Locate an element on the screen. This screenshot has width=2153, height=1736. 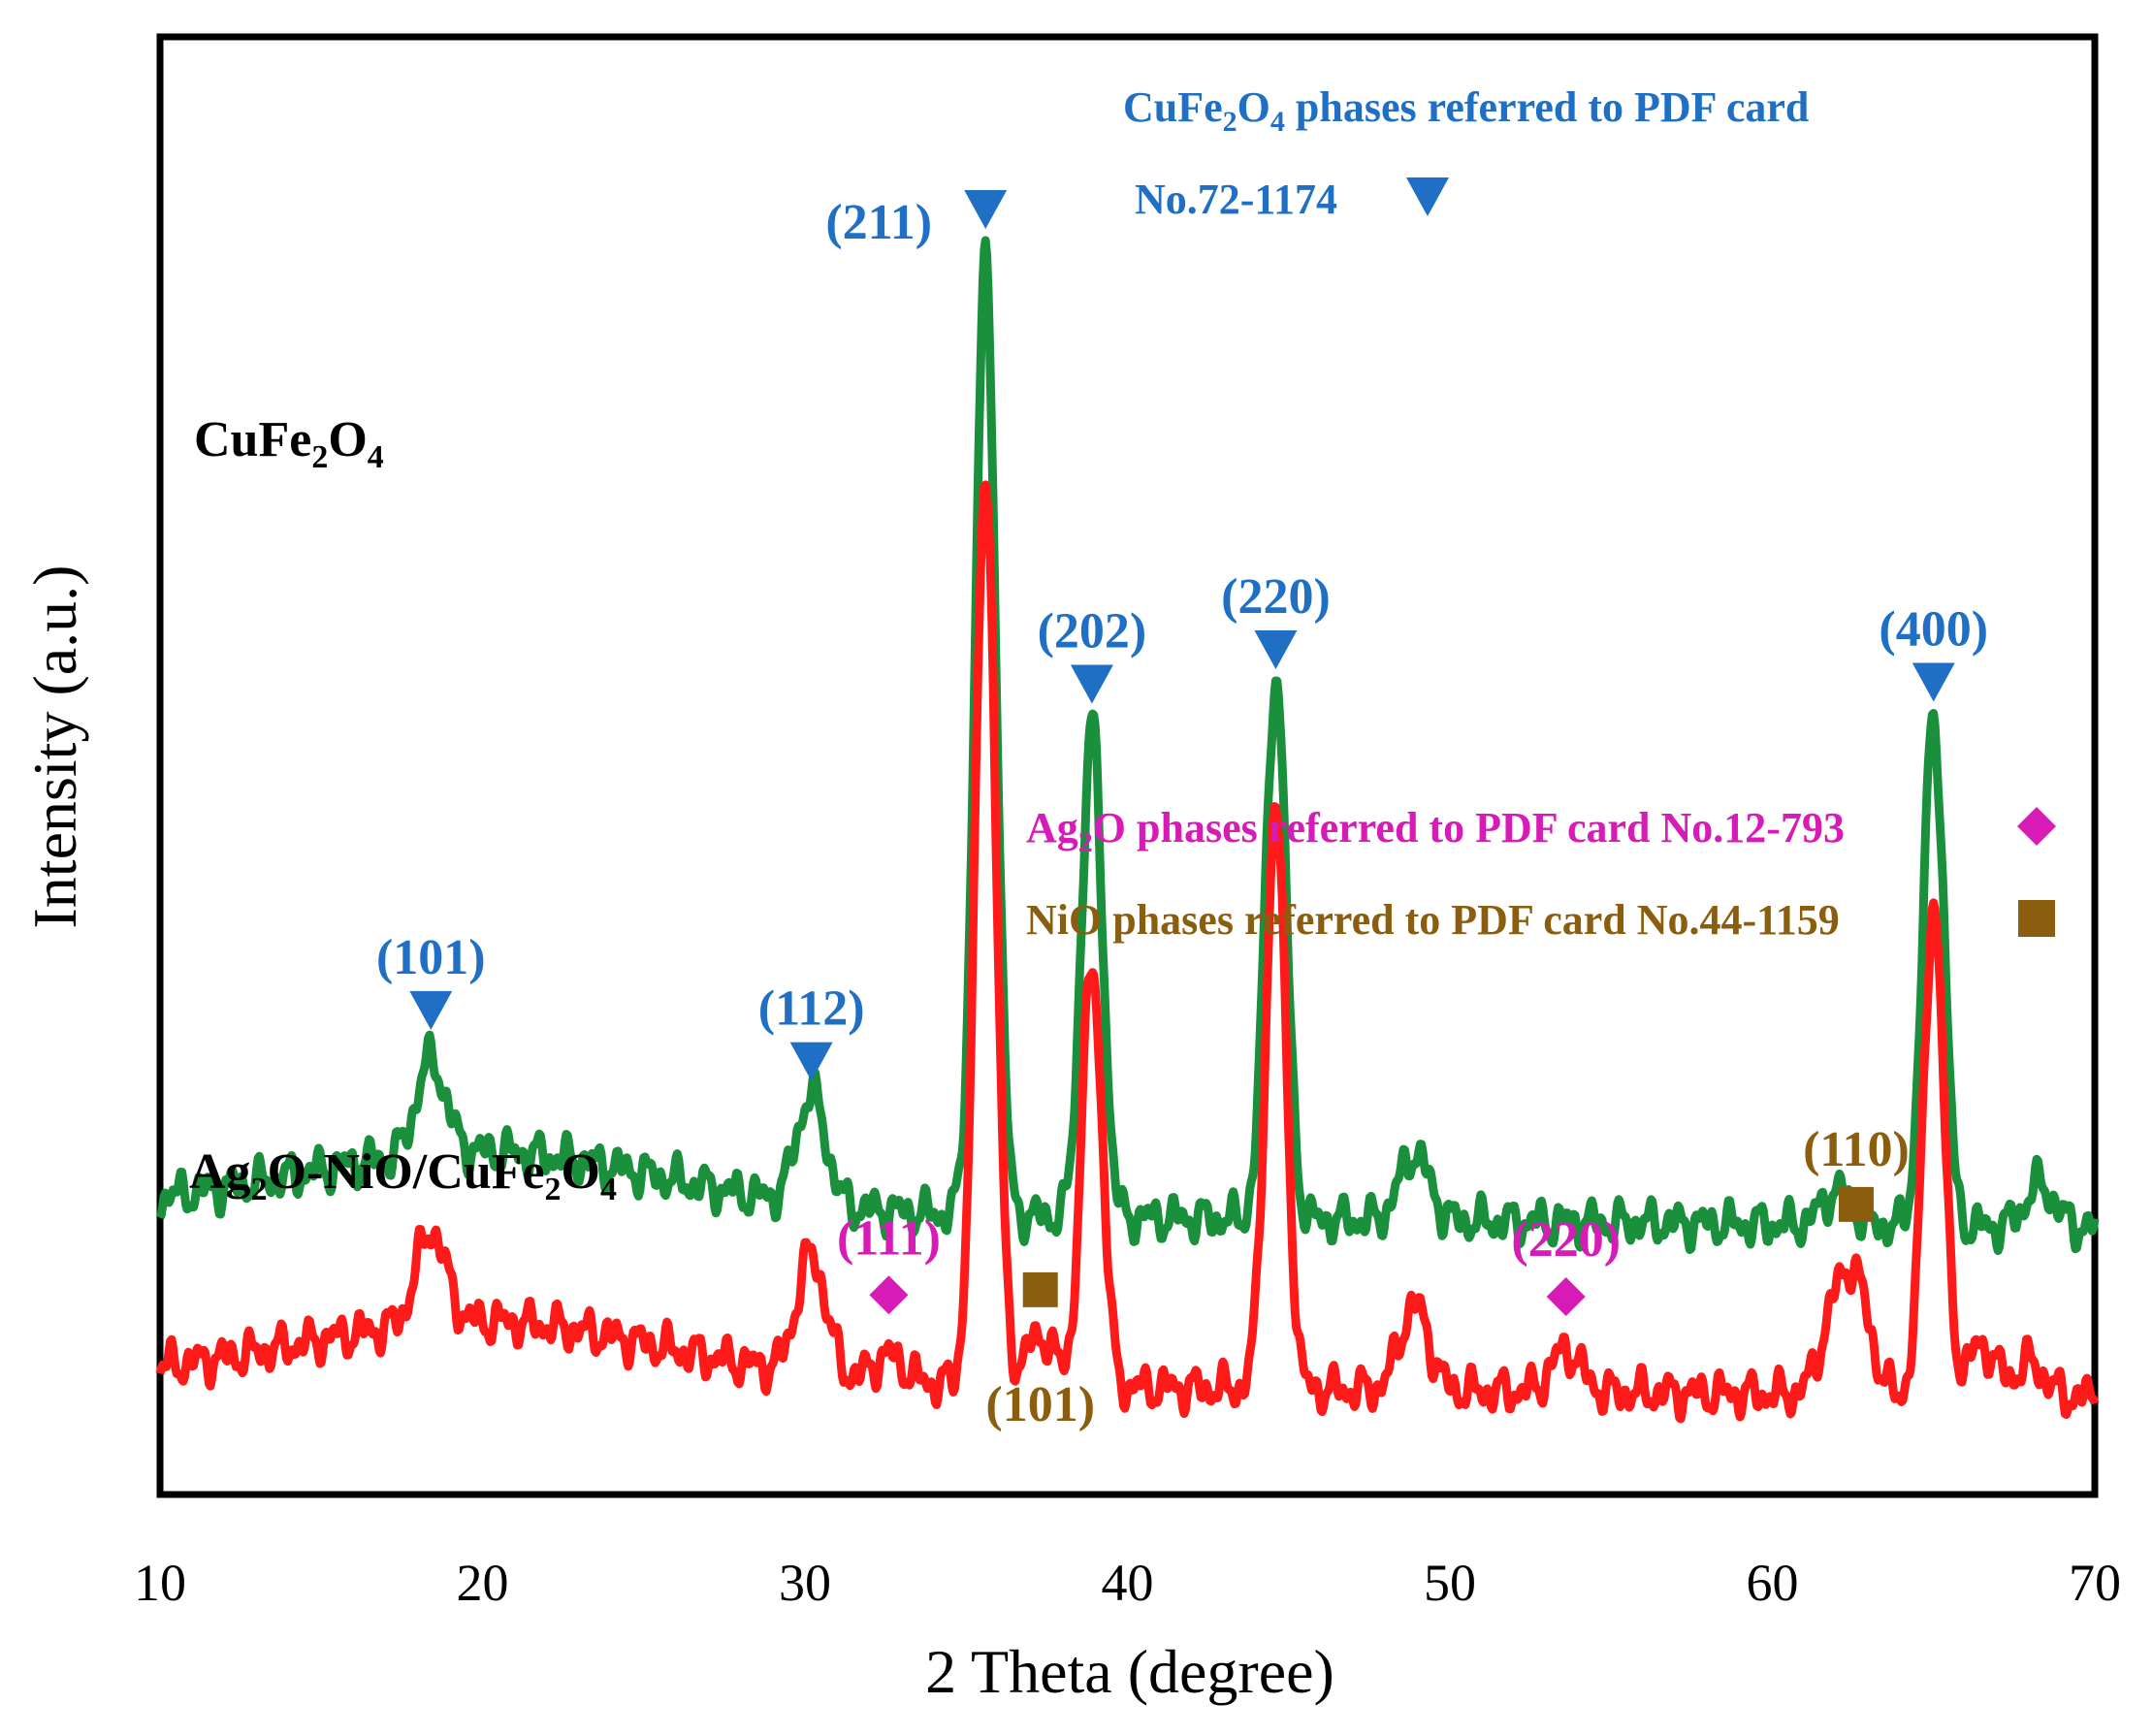
cufe2o4-phase-legend-line1: CuFe2O4 phases referred to PDF card is located at coordinates (1466, 110).